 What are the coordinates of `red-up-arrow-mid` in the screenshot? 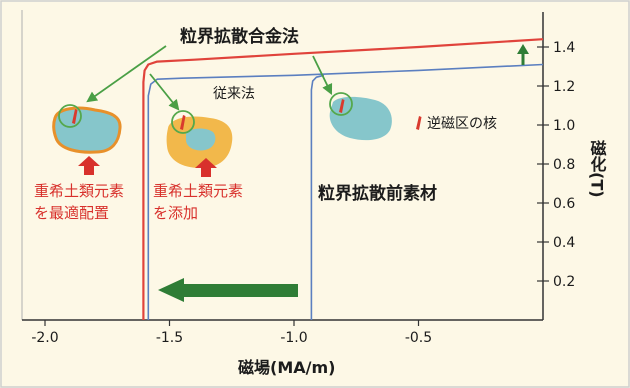 It's located at (206, 167).